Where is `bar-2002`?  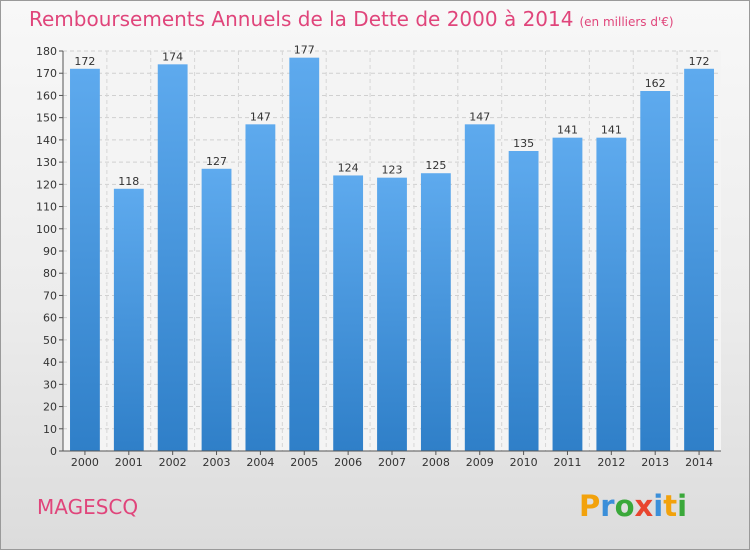 bar-2002 is located at coordinates (172, 258).